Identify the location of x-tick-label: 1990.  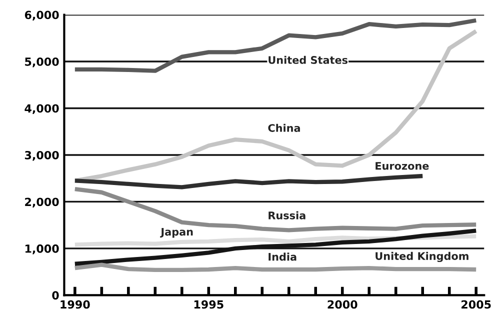
(75, 304).